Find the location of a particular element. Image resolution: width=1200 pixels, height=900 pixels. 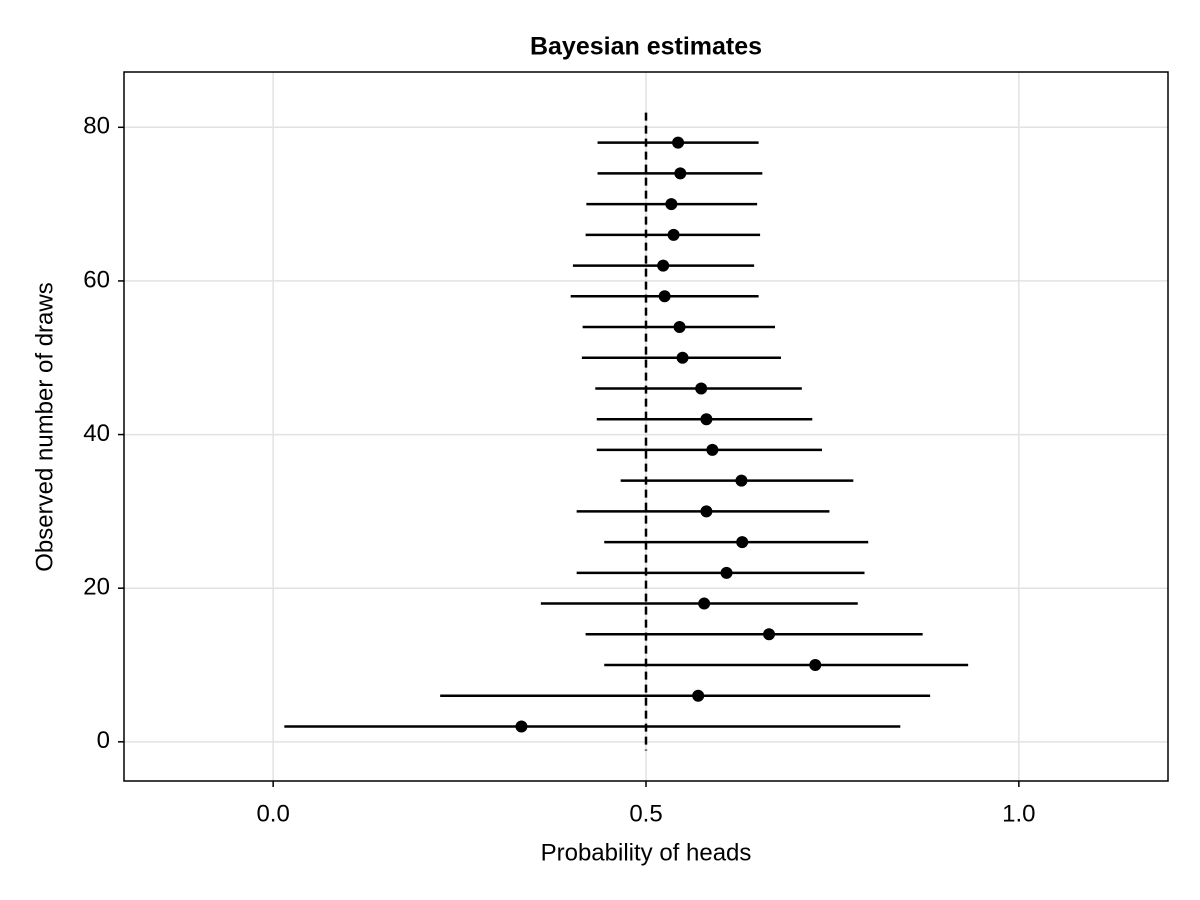

x-tick-label: 0.5 is located at coordinates (645, 813).